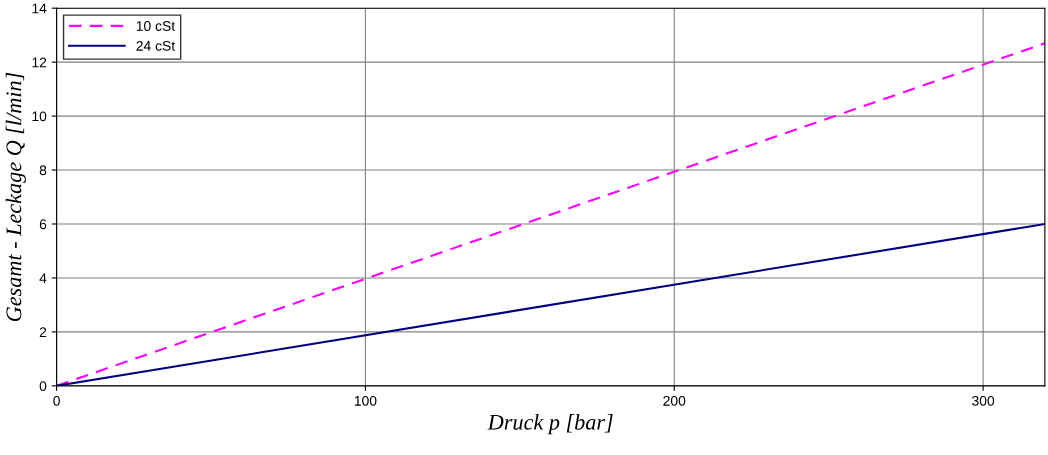 This screenshot has height=455, width=1048. What do you see at coordinates (156, 45) in the screenshot?
I see `legend-label: 24 cSt` at bounding box center [156, 45].